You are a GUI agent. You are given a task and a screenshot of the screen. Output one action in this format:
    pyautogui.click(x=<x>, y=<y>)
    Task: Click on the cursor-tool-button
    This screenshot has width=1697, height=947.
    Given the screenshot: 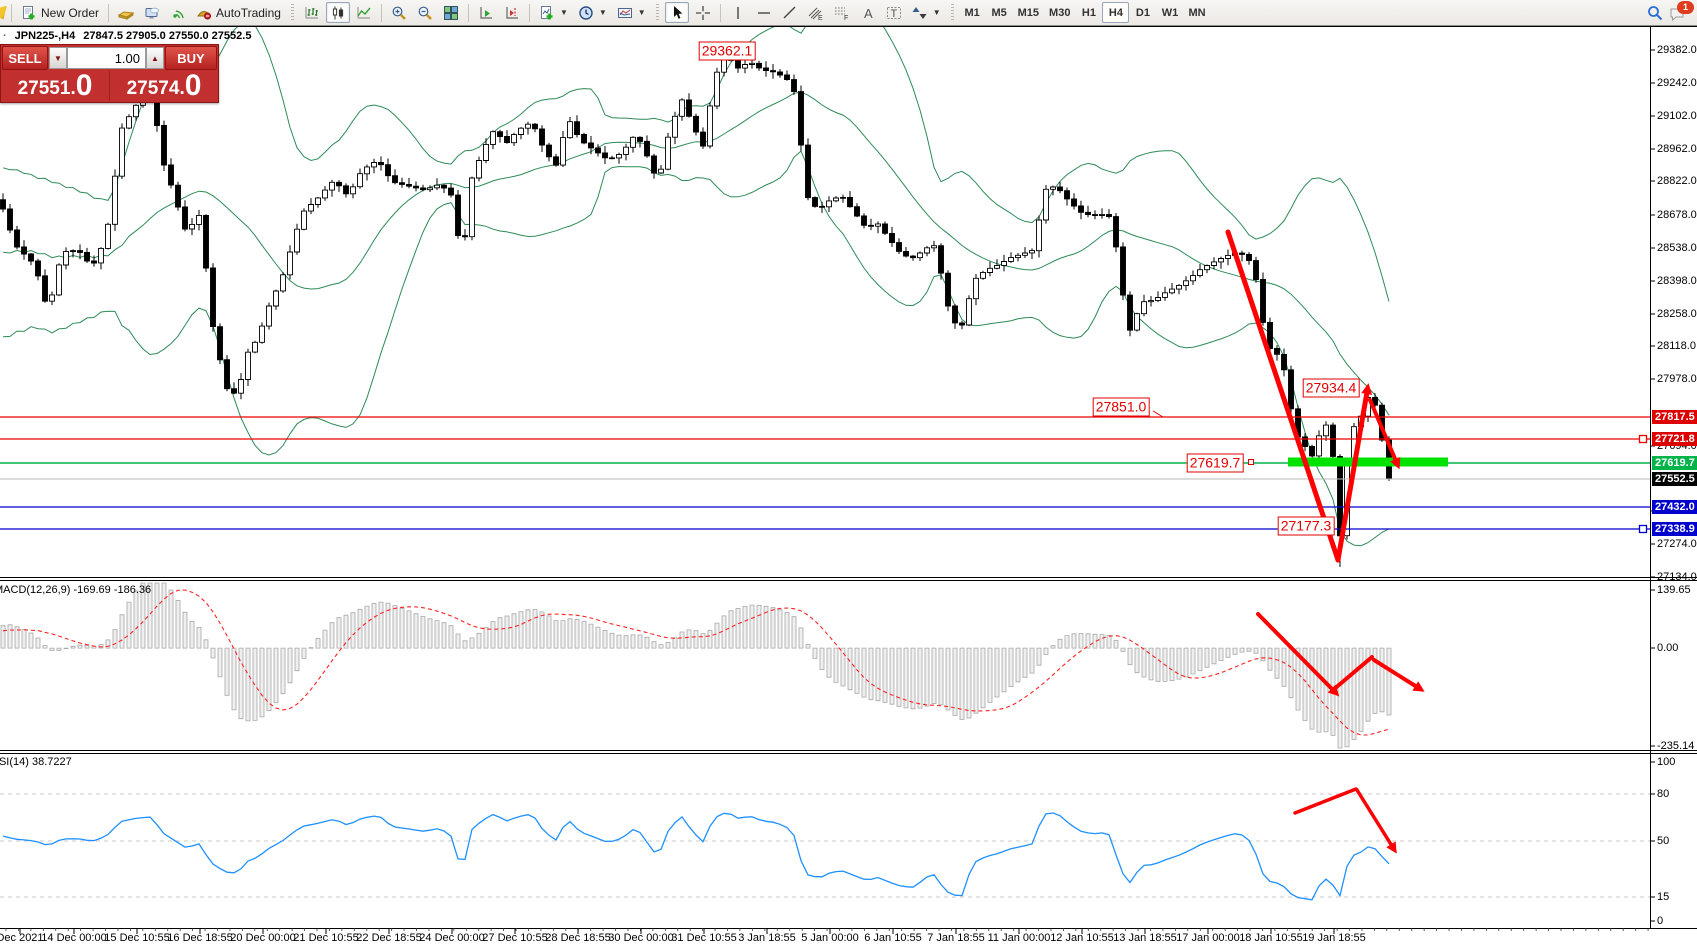 What is the action you would take?
    pyautogui.click(x=676, y=12)
    